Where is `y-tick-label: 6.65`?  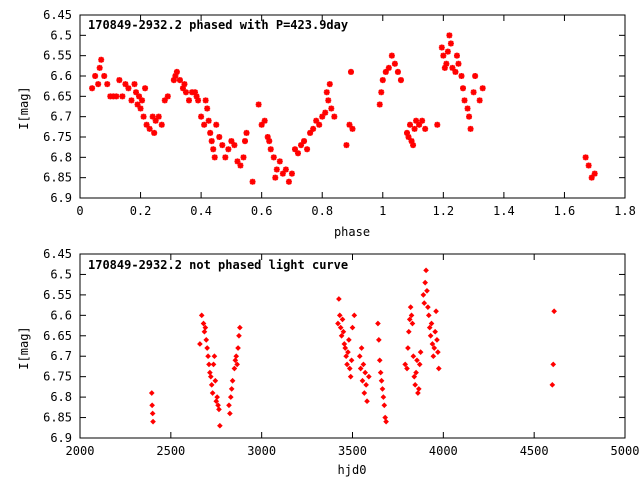
y-tick-label: 6.65 is located at coordinates (57, 96).